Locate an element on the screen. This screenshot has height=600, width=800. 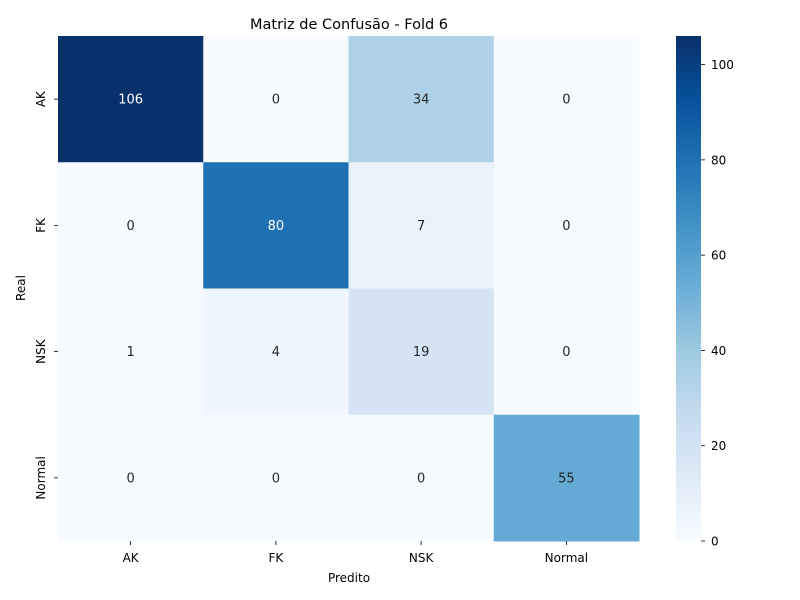
cell-value-label: 55 is located at coordinates (566, 478).